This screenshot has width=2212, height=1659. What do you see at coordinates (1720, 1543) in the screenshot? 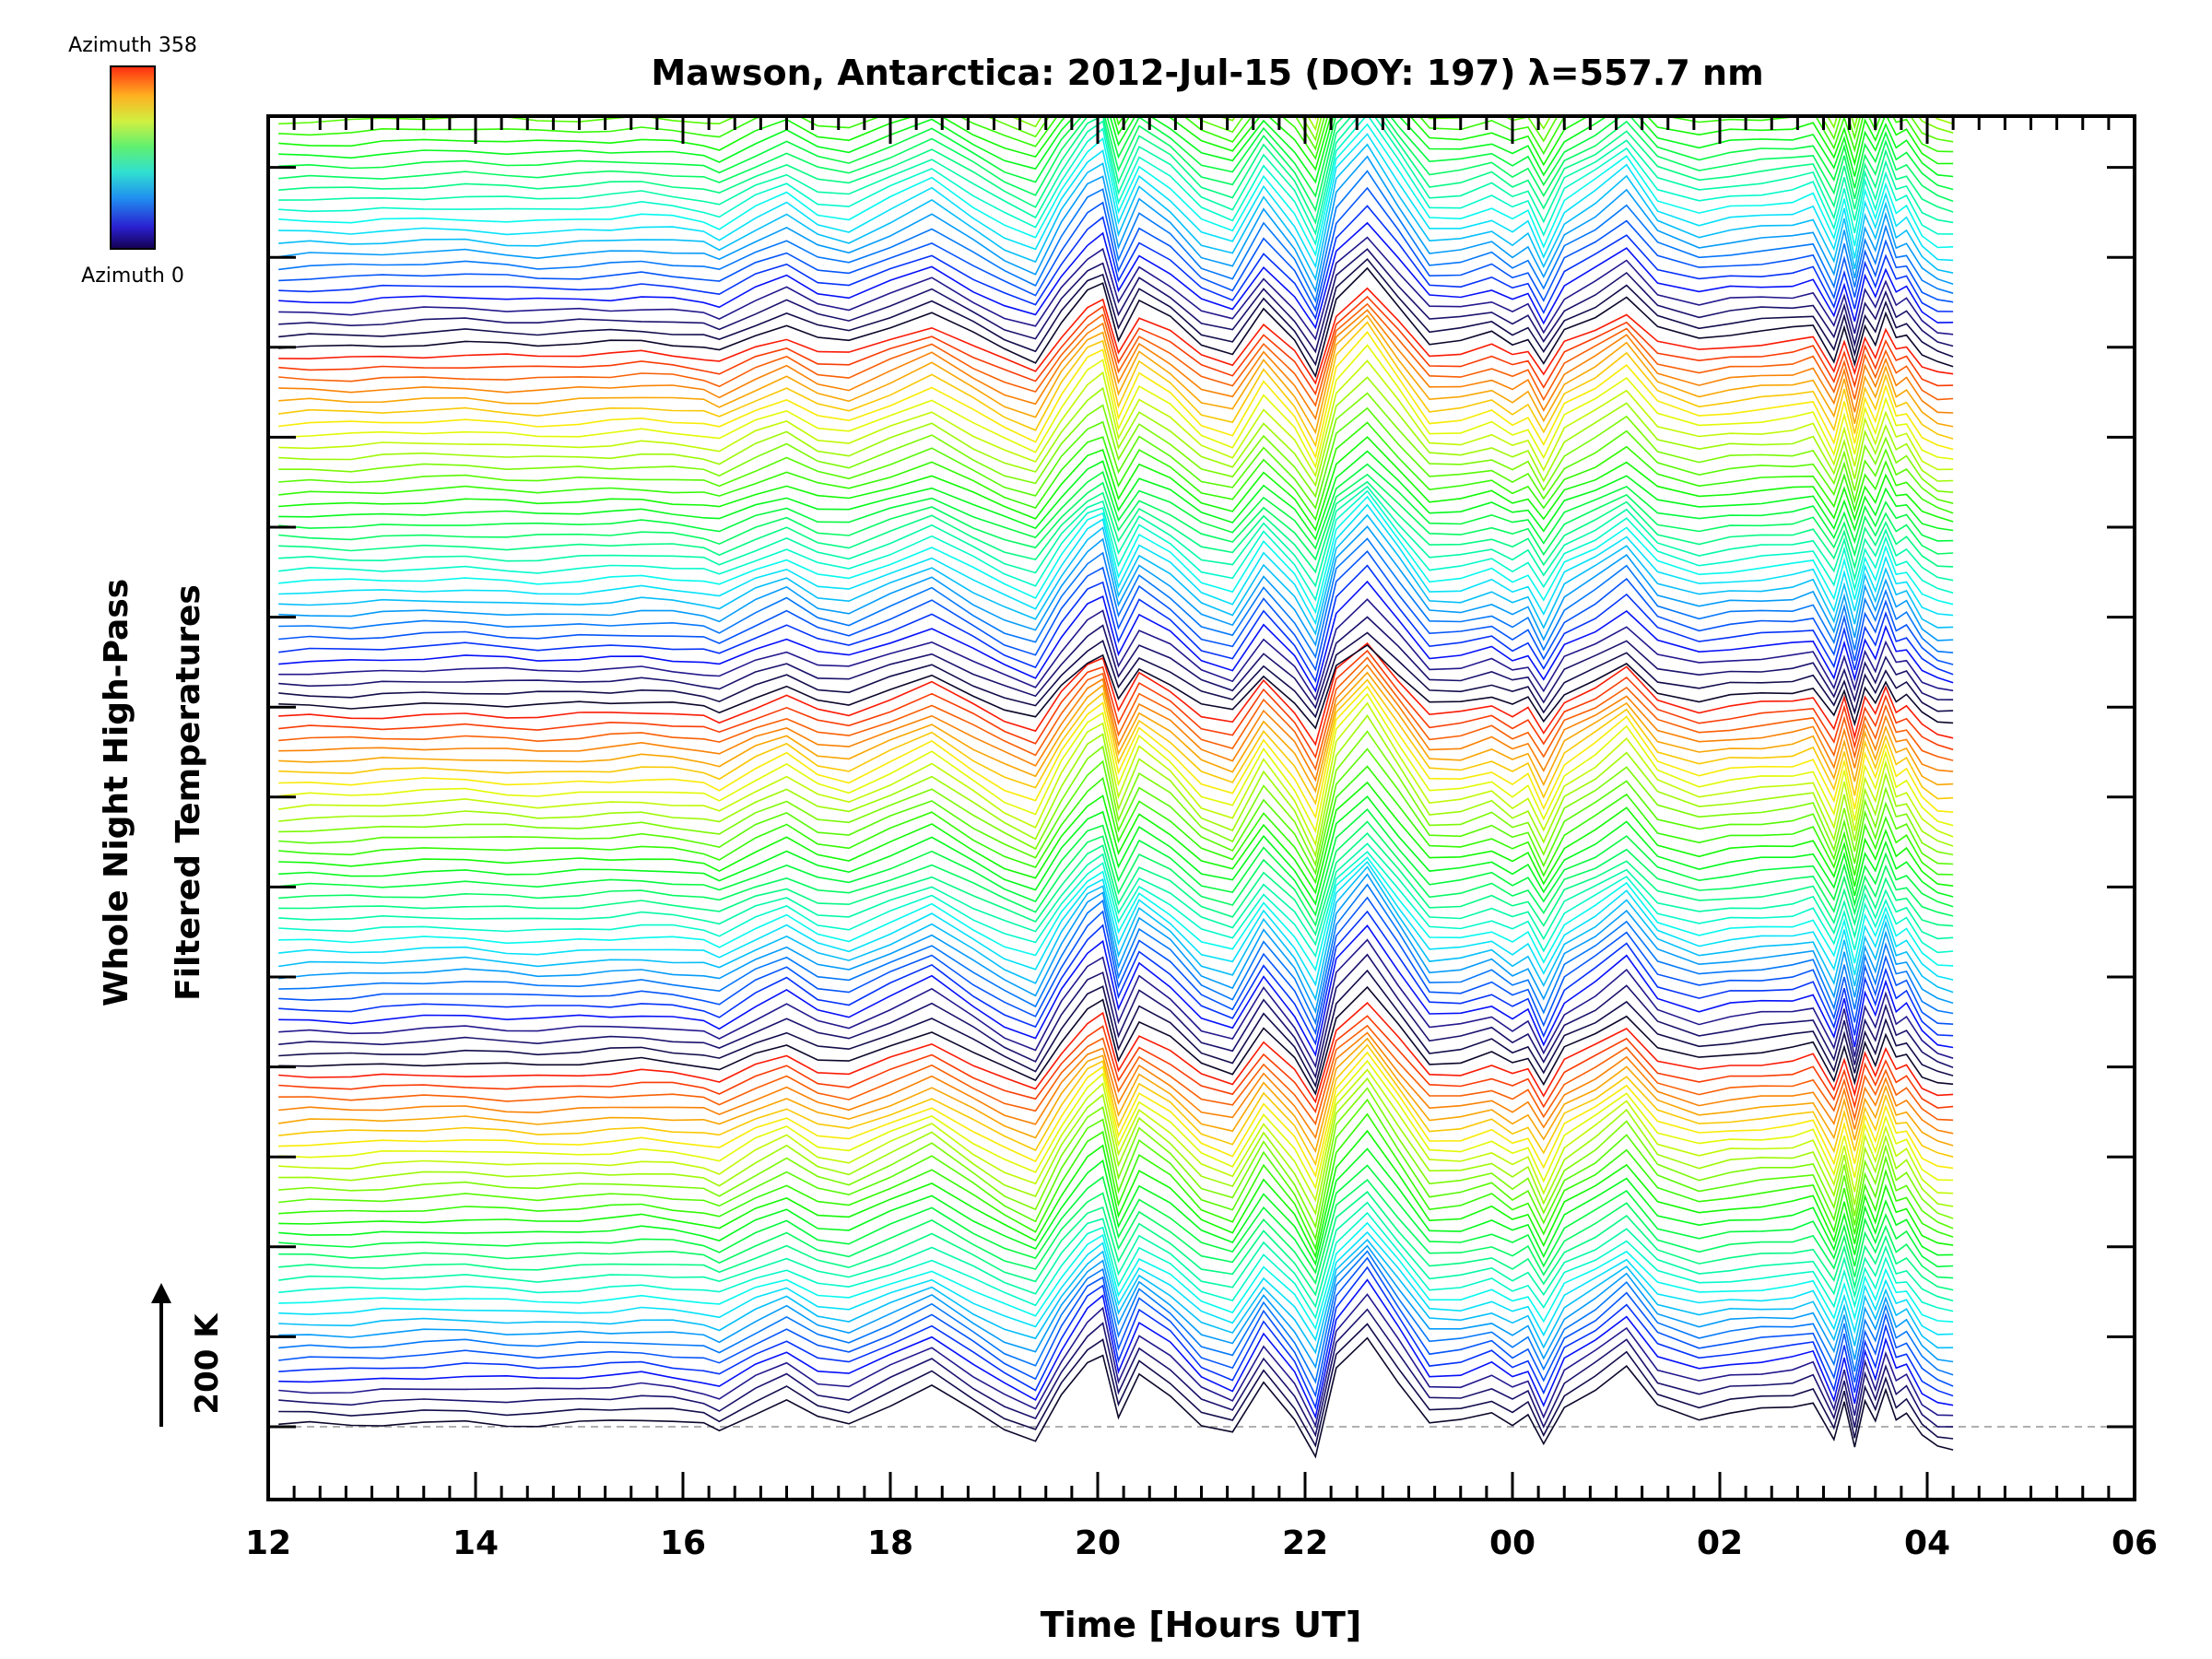
I see `x-tick-label: 02` at bounding box center [1720, 1543].